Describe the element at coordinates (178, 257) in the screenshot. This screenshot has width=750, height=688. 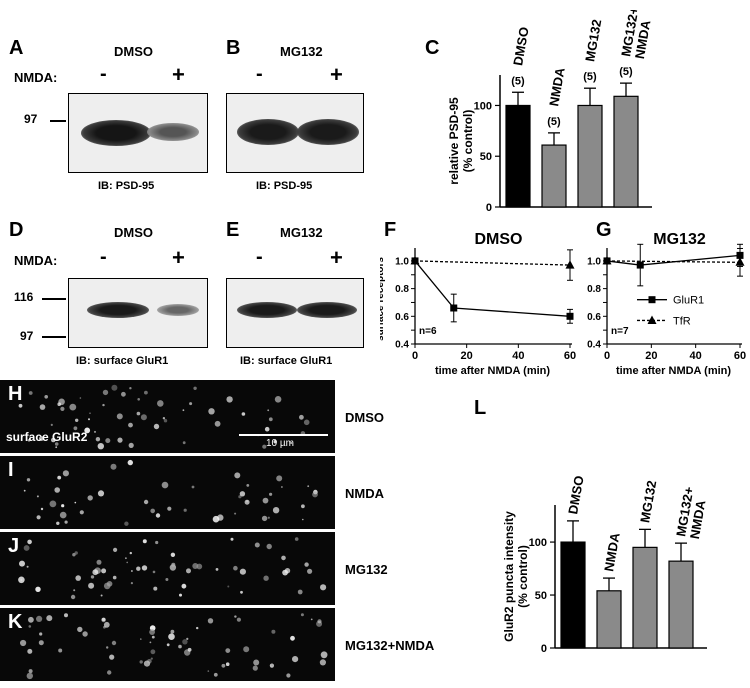
I see `plus-label-d: +` at that location.